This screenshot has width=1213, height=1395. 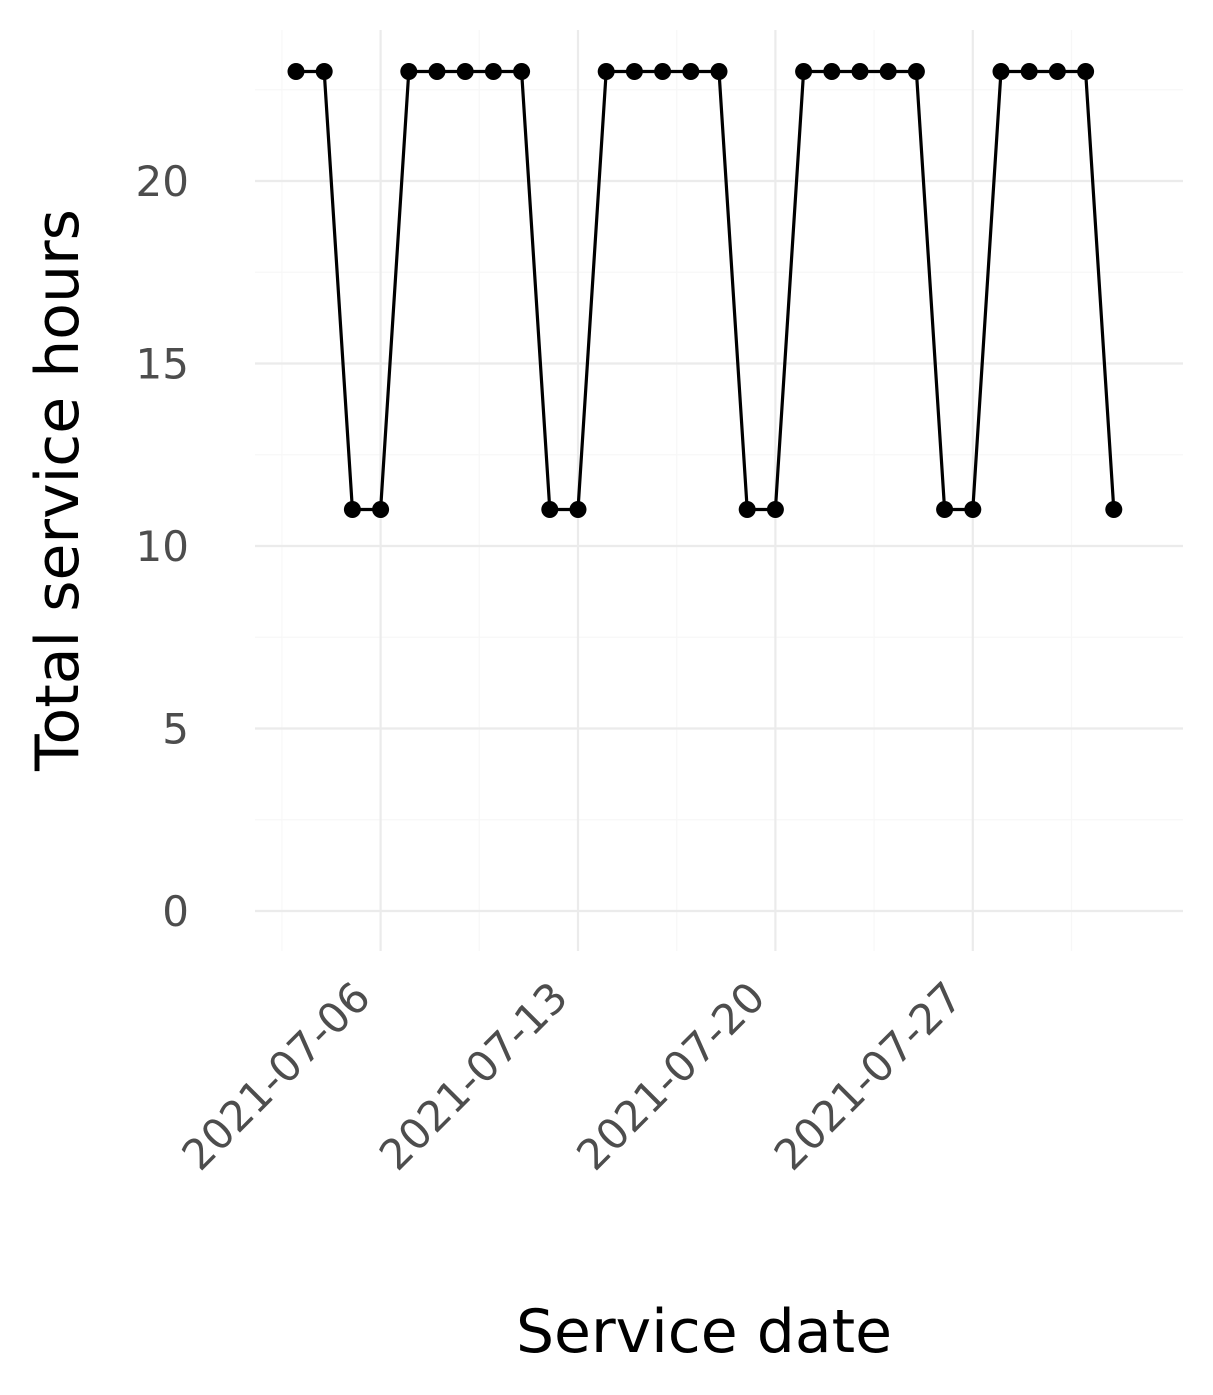 I want to click on y-tick-label: 10, so click(x=162, y=546).